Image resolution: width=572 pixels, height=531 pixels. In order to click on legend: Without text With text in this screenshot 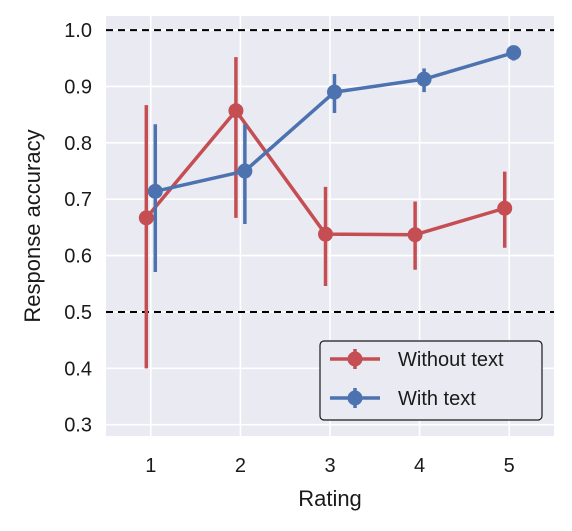, I will do `click(431, 380)`.